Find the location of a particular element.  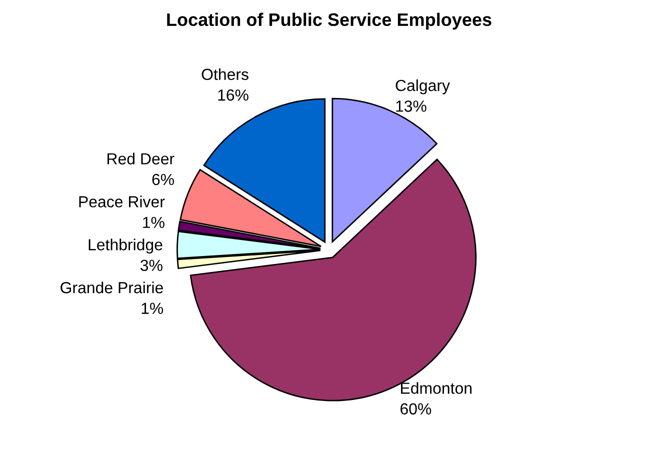

slice-label: Calgary is located at coordinates (423, 86).